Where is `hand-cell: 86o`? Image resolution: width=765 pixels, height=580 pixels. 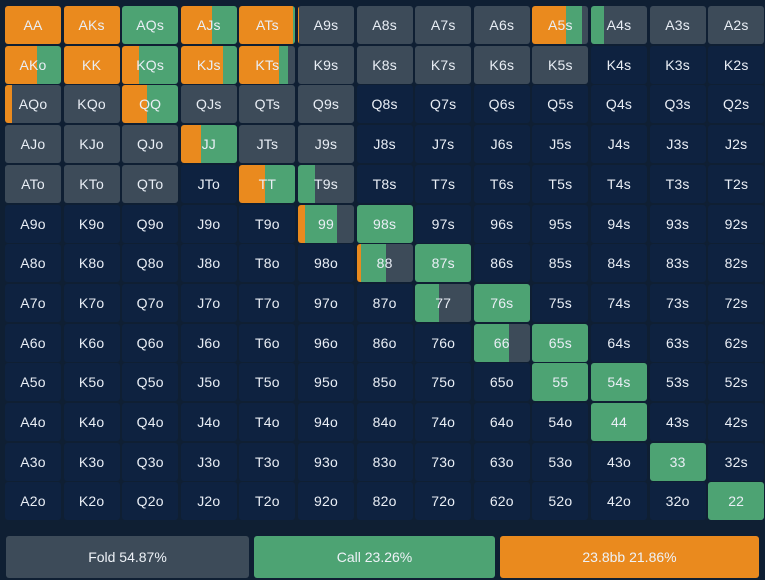
hand-cell: 86o is located at coordinates (384, 342).